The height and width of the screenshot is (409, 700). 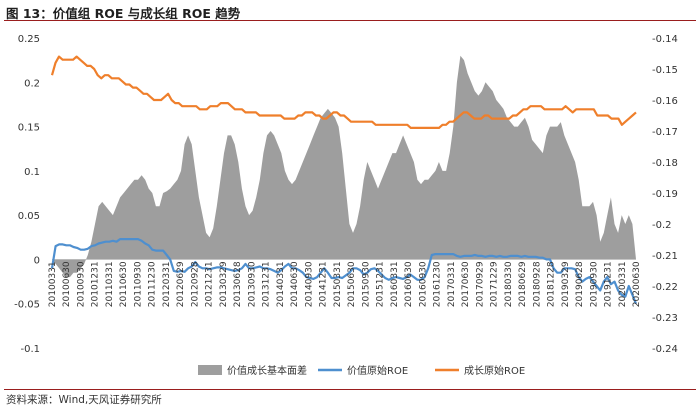 What do you see at coordinates (210, 284) in the screenshot?
I see `x-tick-label: 20121231` at bounding box center [210, 284].